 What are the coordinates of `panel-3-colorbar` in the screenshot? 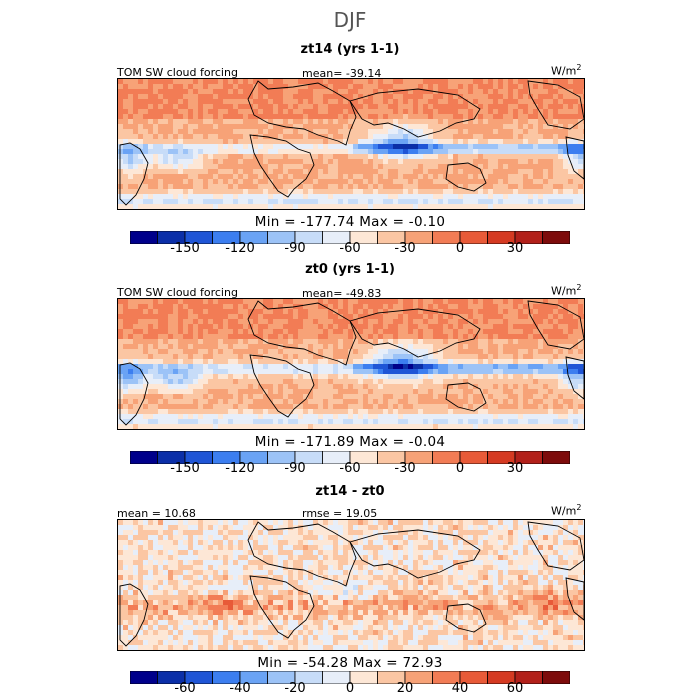 It's located at (350, 677).